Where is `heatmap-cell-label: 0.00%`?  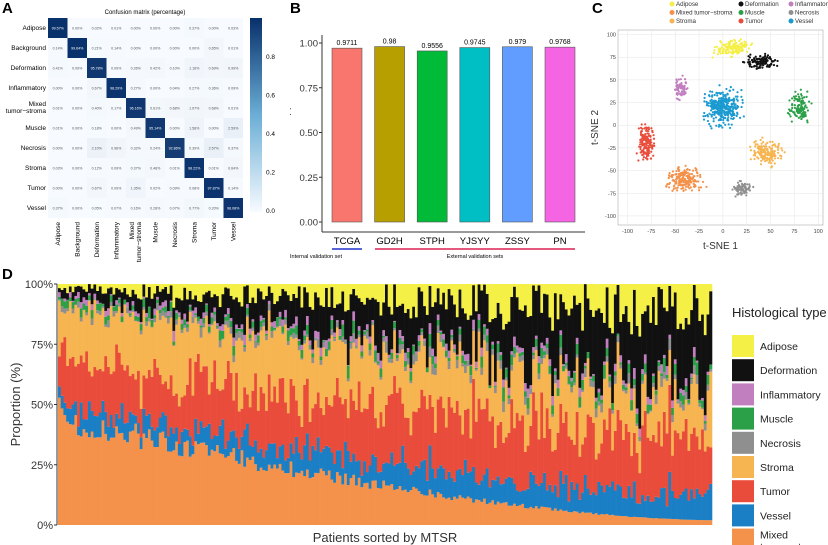
heatmap-cell-label: 0.00% is located at coordinates (58, 189).